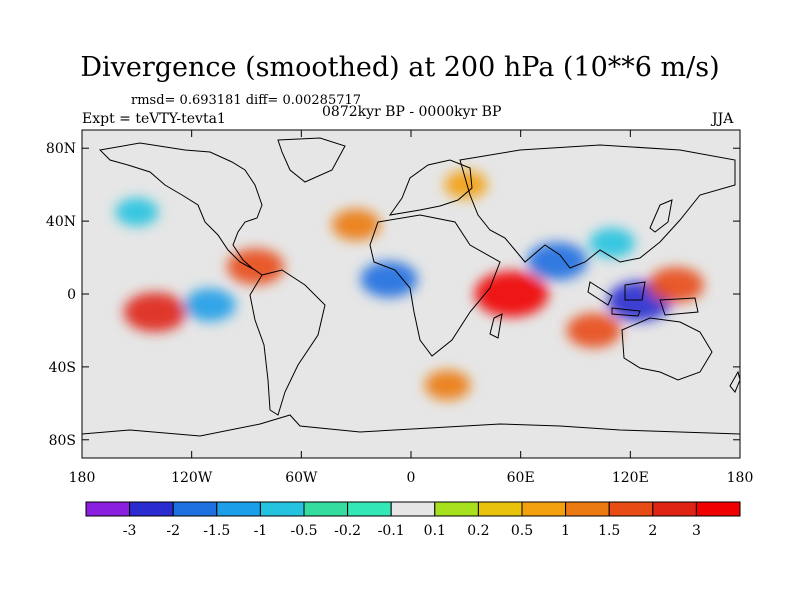 The image size is (800, 600). Describe the element at coordinates (61, 222) in the screenshot. I see `y-tick-label: 40N` at that location.